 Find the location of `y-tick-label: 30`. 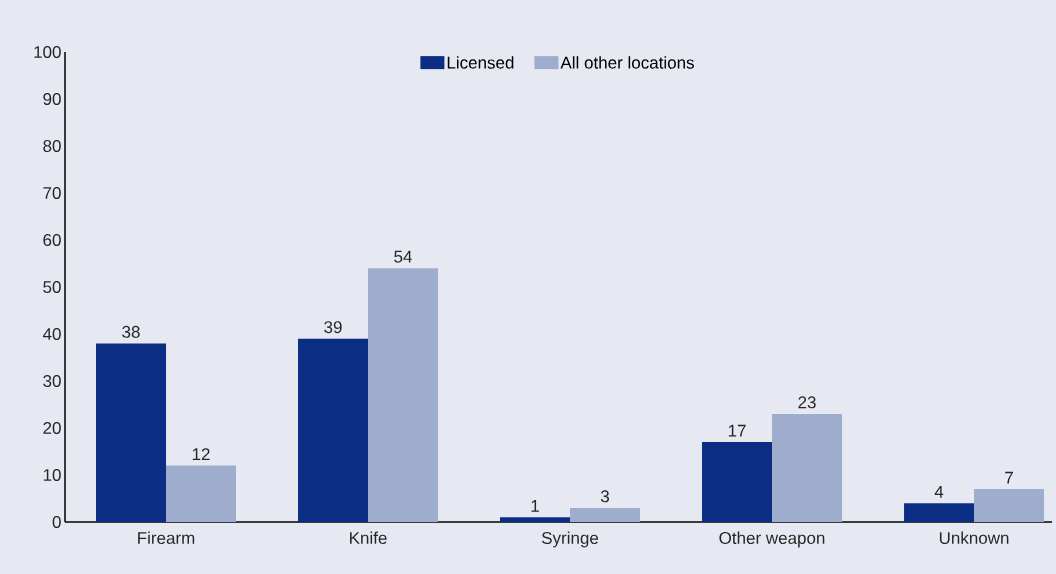

y-tick-label: 30 is located at coordinates (52, 381).